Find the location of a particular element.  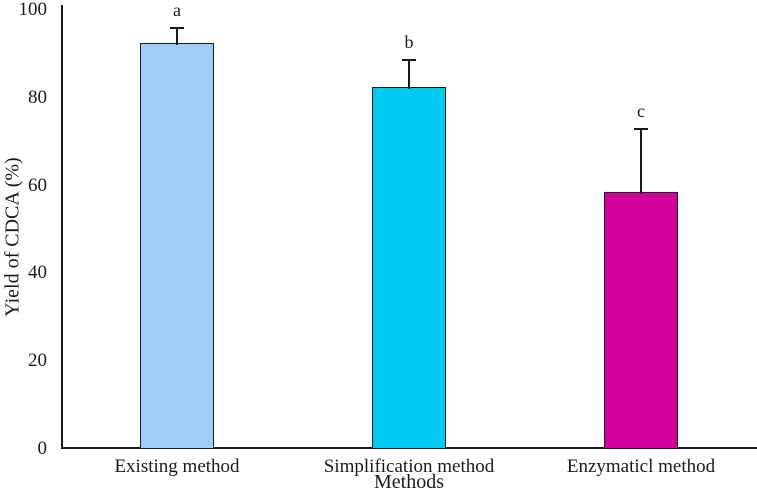

significance-letter: a is located at coordinates (177, 10).